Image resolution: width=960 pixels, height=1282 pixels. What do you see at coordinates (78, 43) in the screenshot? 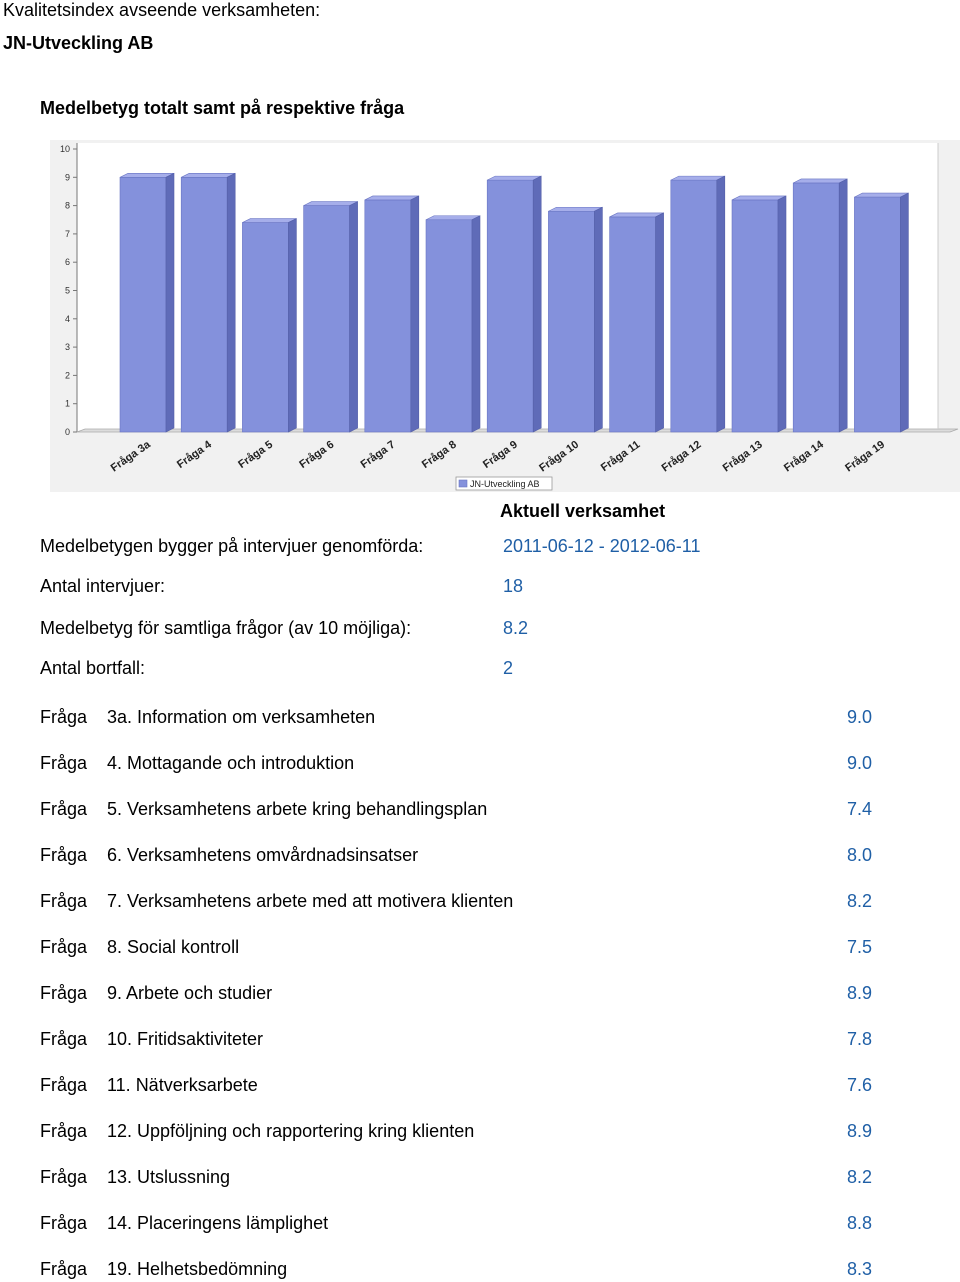
I see `company-name: JN-Utveckling AB` at bounding box center [78, 43].